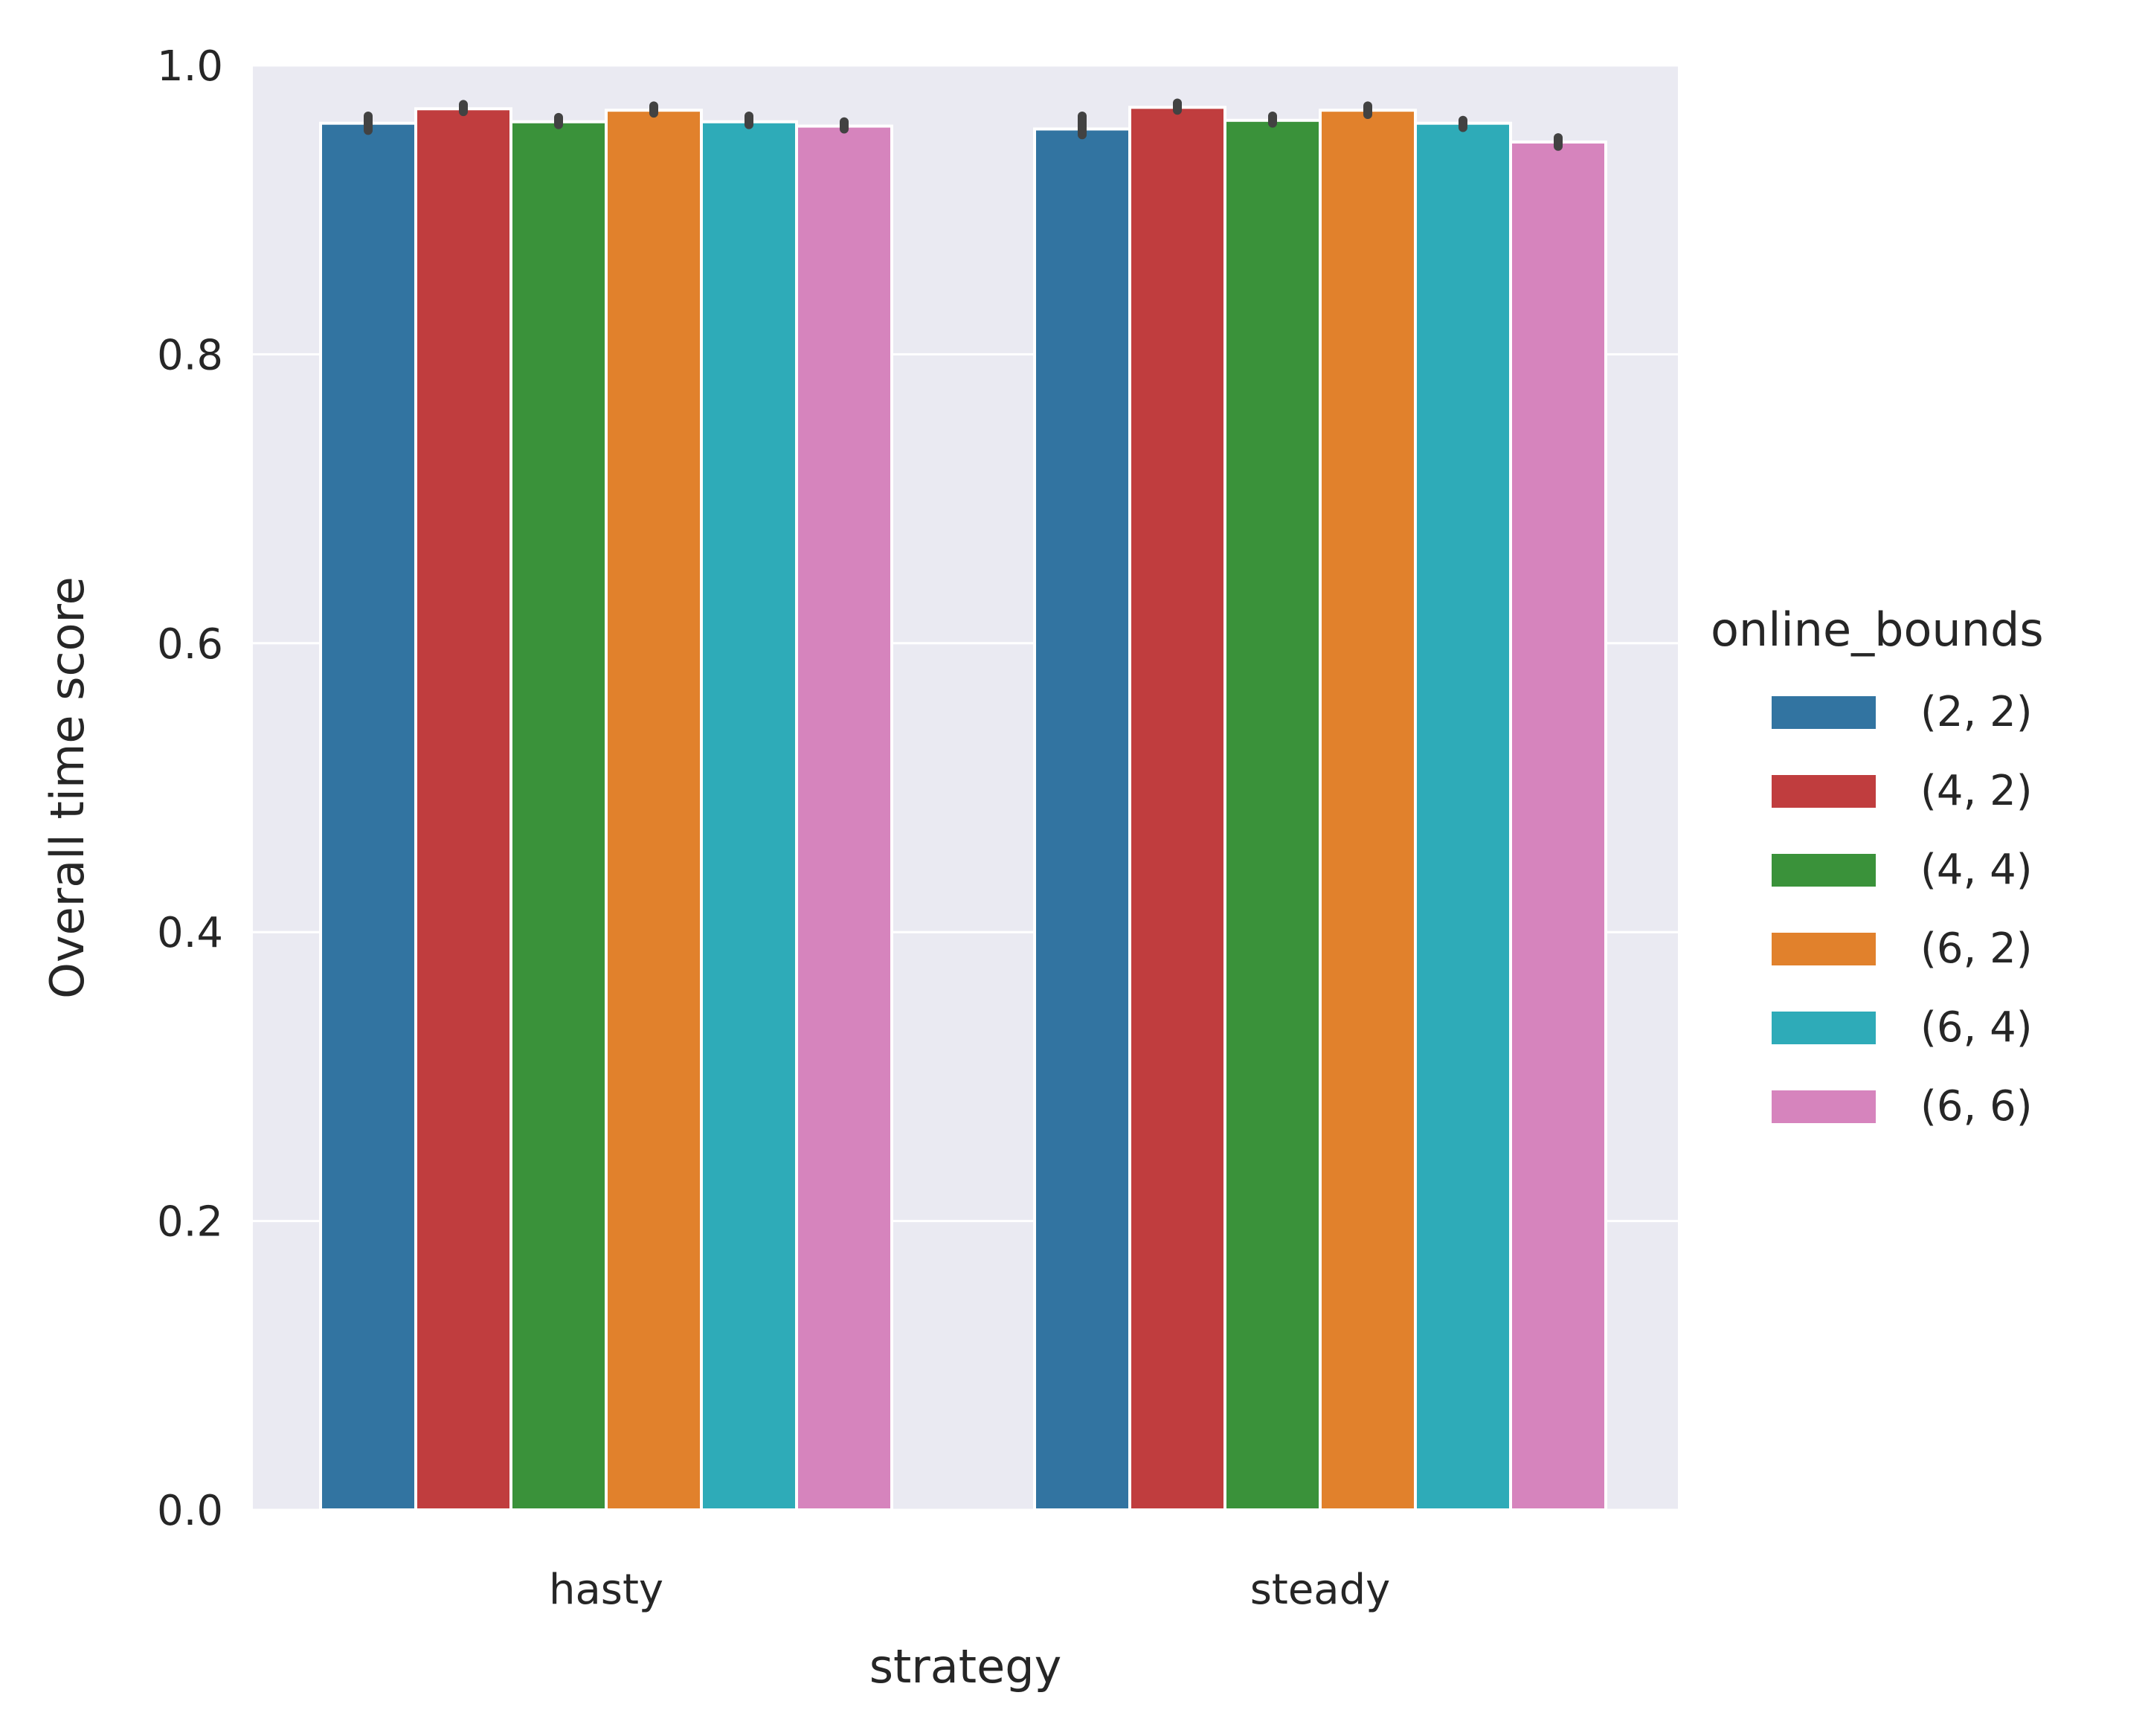 The width and height of the screenshot is (2145, 1736). I want to click on x-axis-ticks: hasty steady, so click(969, 1590).